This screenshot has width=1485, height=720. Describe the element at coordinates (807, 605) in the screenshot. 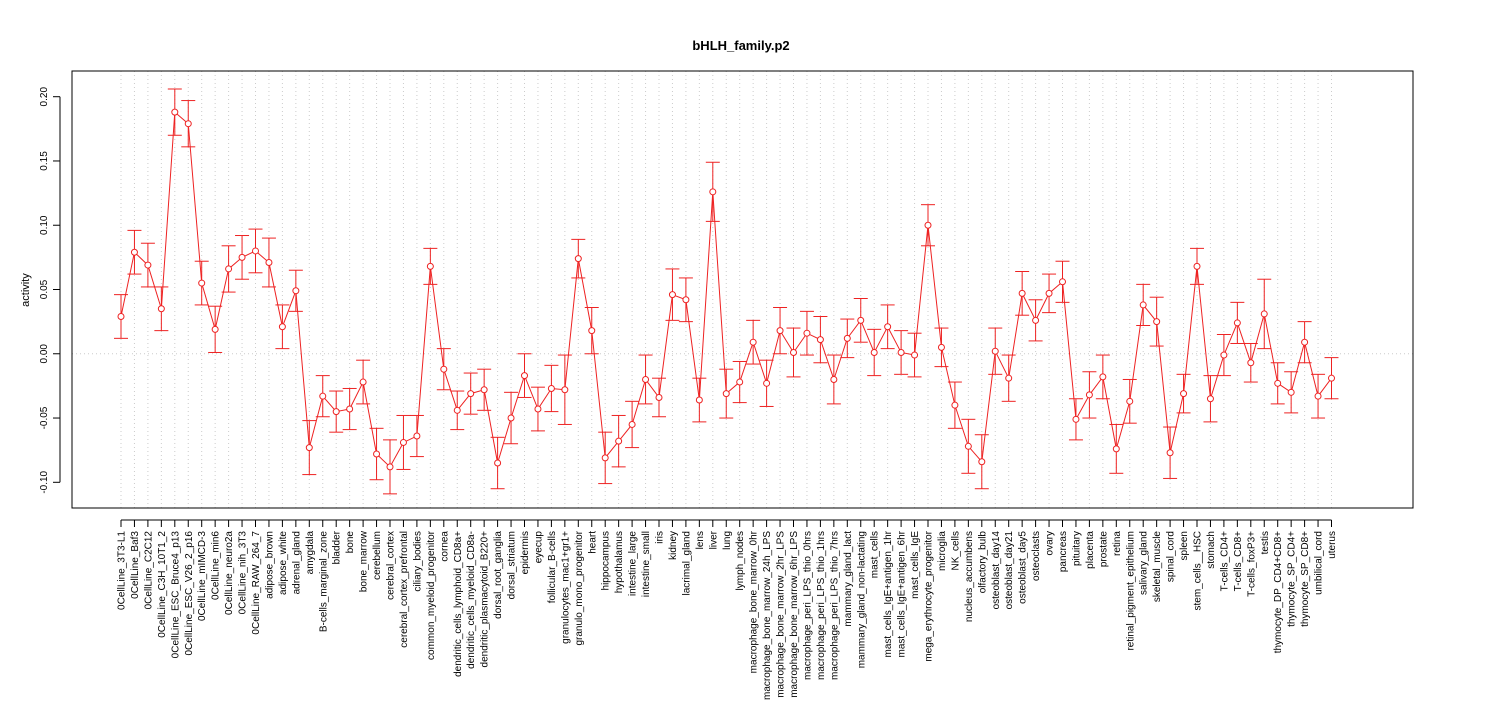

I see `x-tick-label: macrophage_peri_LPS_thio_0hrs` at that location.